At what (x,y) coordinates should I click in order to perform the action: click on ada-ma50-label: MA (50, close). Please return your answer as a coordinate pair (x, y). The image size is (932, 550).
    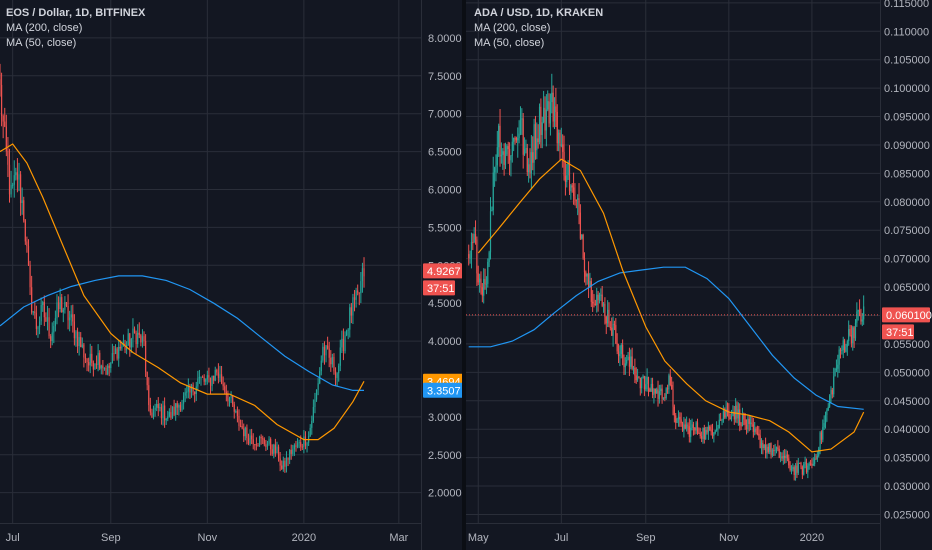
    Looking at the image, I should click on (509, 43).